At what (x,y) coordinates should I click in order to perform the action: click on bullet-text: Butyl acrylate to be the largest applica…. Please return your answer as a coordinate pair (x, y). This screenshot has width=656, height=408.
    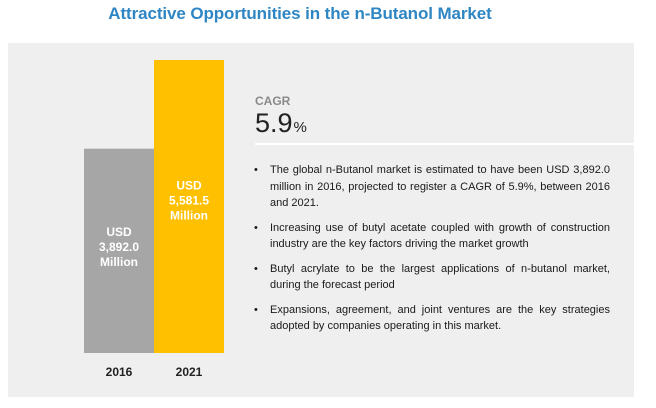
    Looking at the image, I should click on (440, 277).